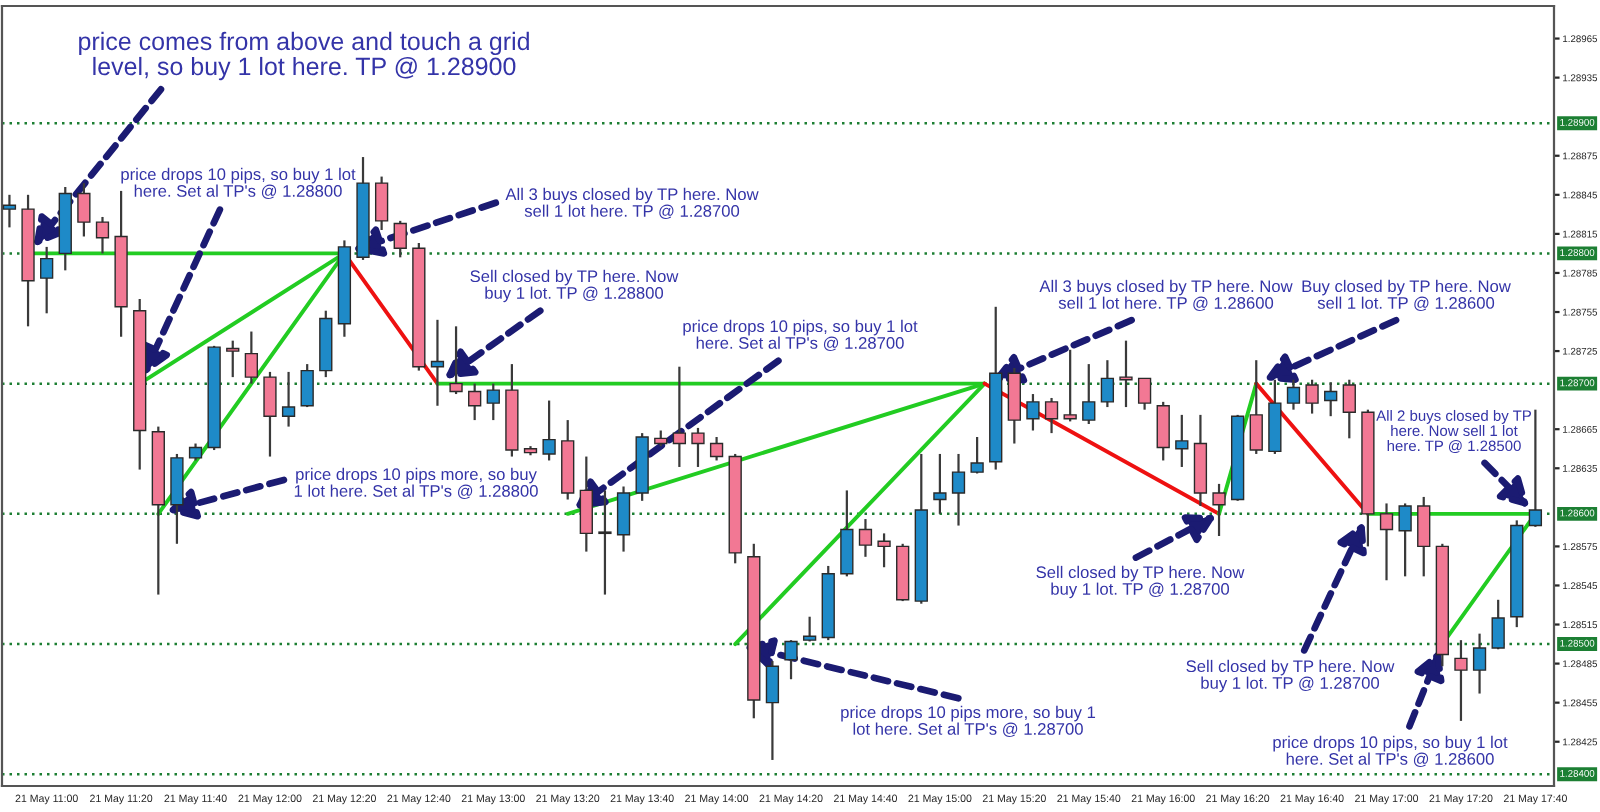 The width and height of the screenshot is (1600, 812). I want to click on annotation: Buy closed by TP here. Now sell 1 lot. TP @ 1.28600, so click(1406, 295).